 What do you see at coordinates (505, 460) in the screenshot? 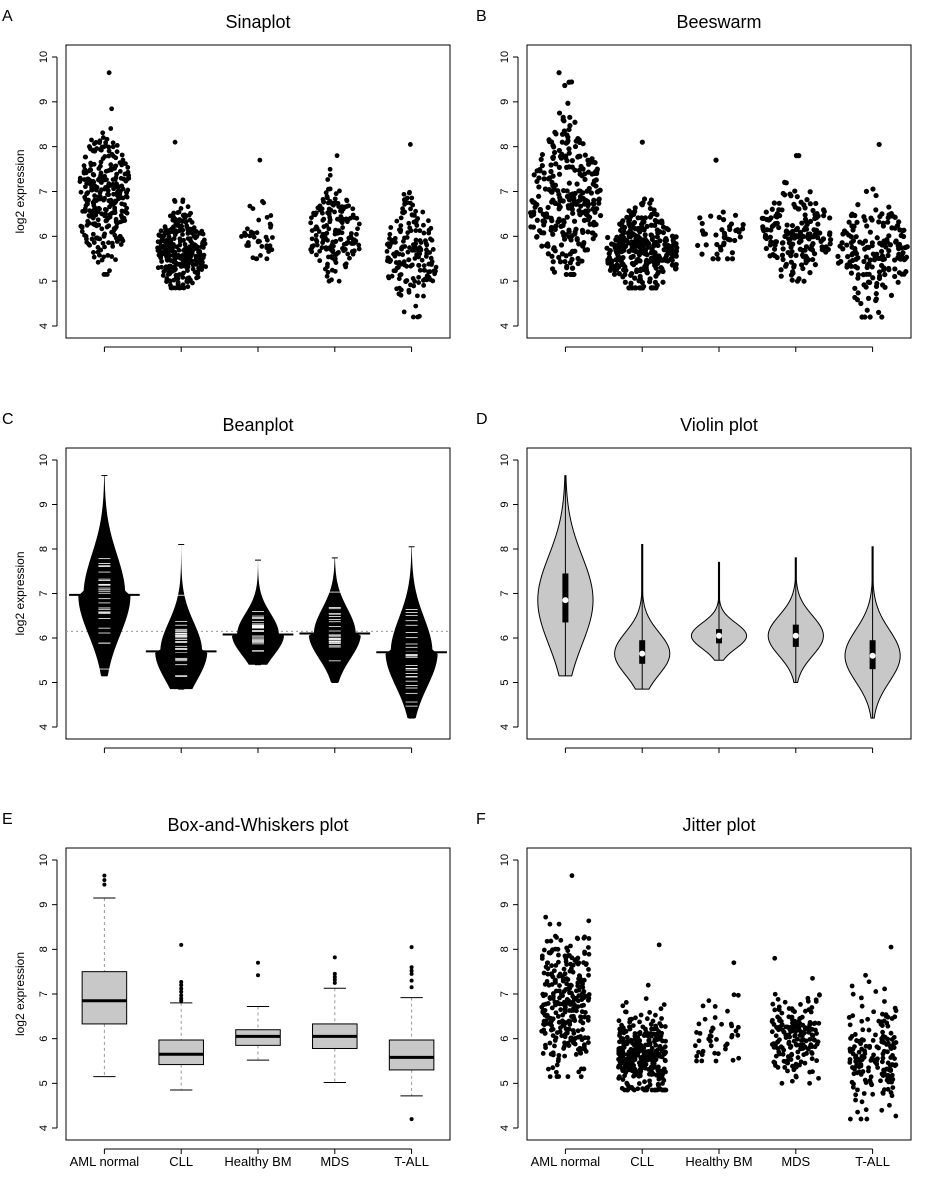
I see `y-tick-label: 10` at bounding box center [505, 460].